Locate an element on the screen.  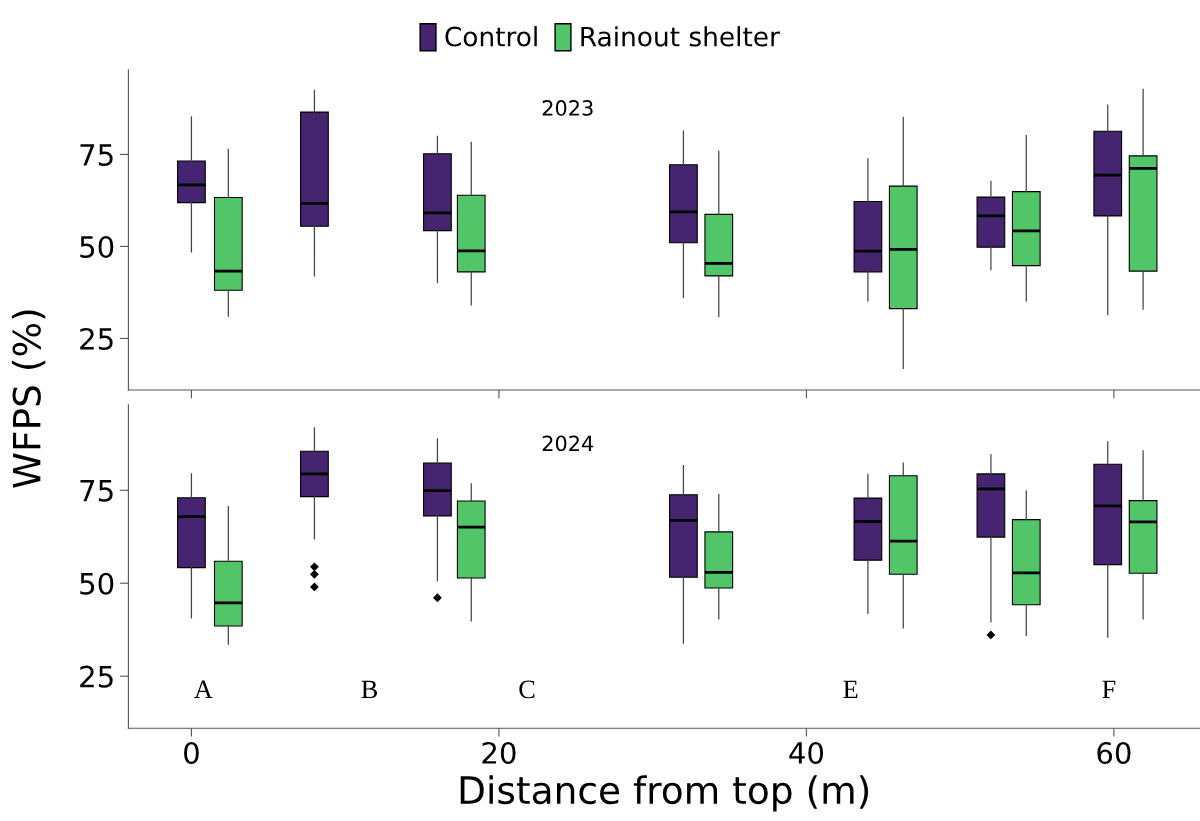
text: 2024 is located at coordinates (568, 443).